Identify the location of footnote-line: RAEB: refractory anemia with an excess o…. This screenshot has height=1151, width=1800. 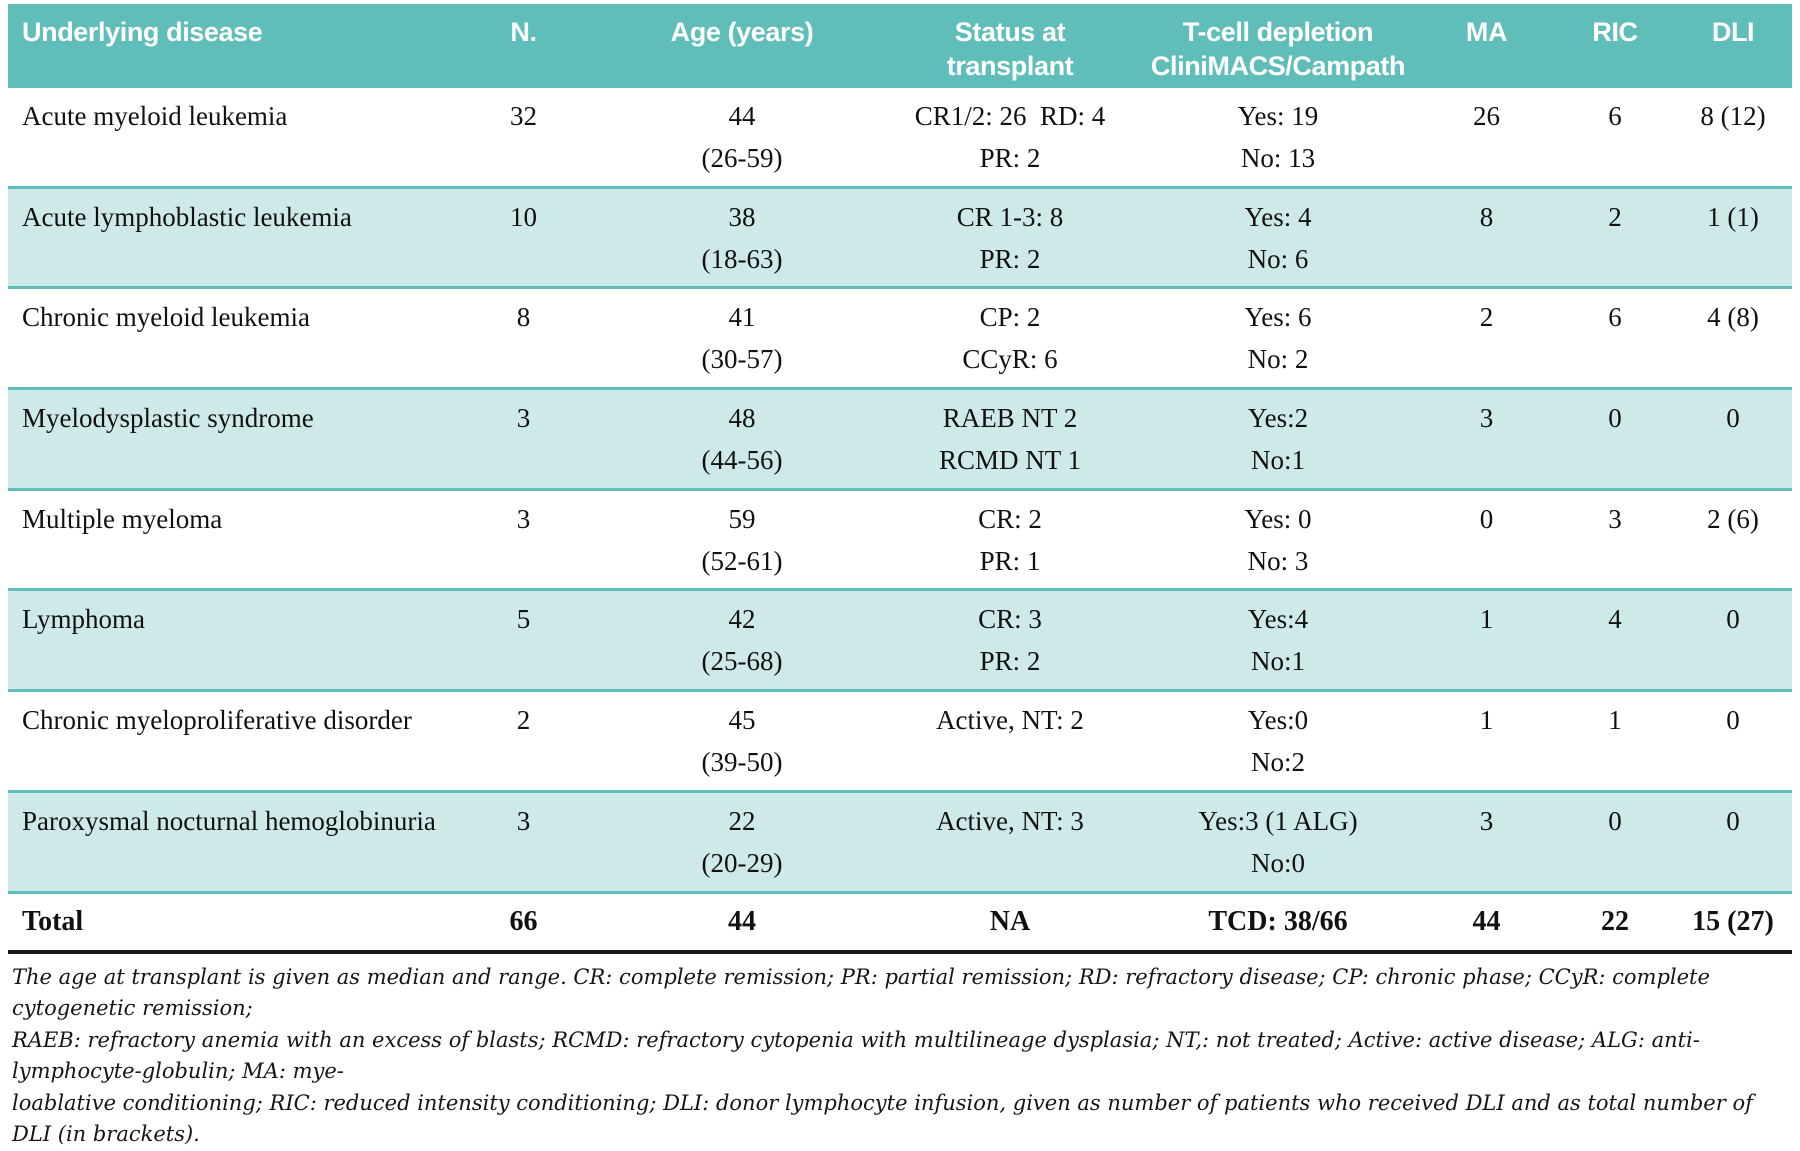
(856, 1055).